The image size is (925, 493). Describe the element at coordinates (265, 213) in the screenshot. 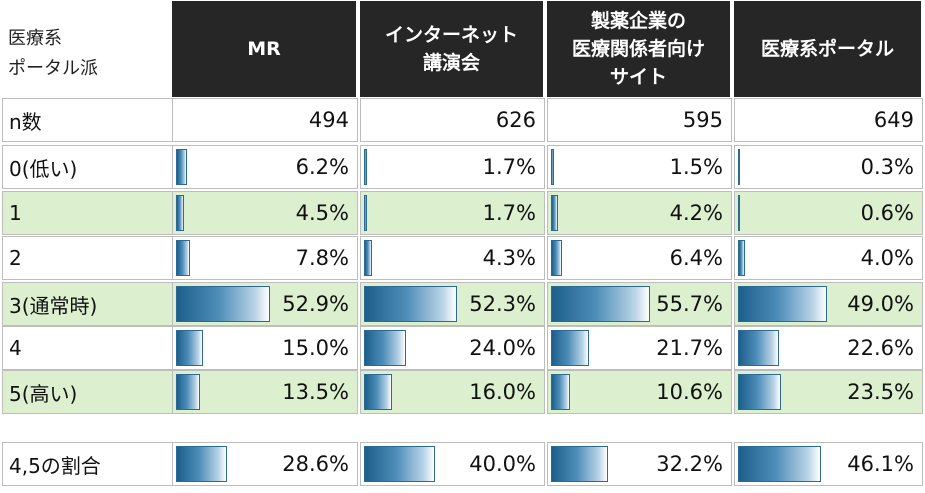

I see `data-cell: 4.5%` at that location.